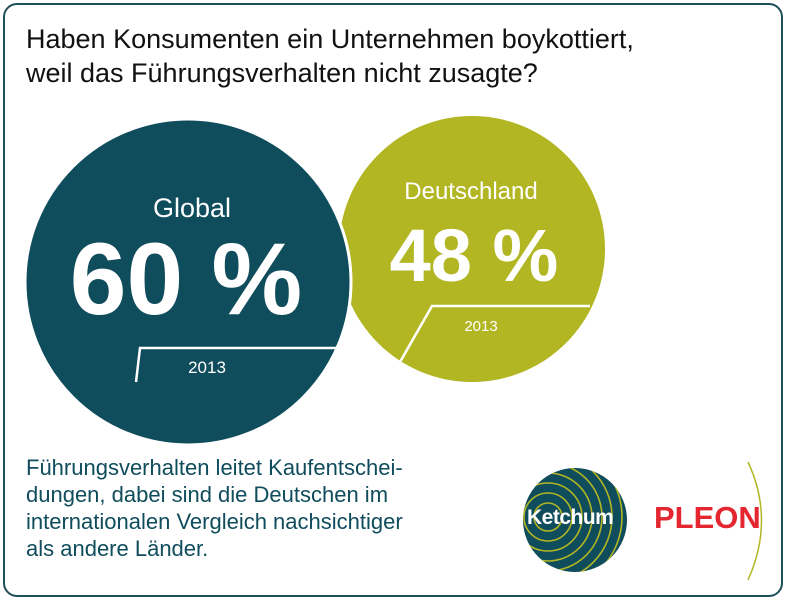 The height and width of the screenshot is (600, 786). What do you see at coordinates (207, 367) in the screenshot?
I see `global-year: 2013` at bounding box center [207, 367].